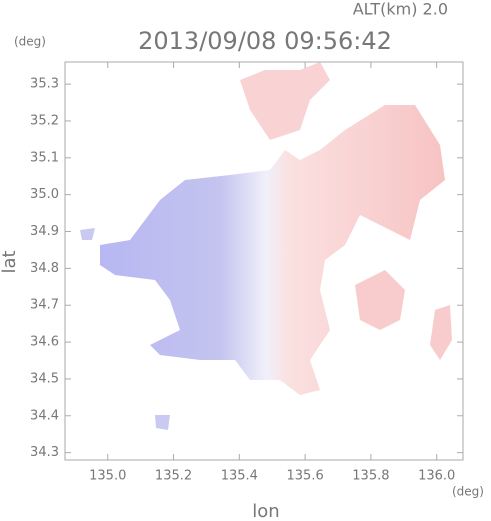  Describe the element at coordinates (30, 42) in the screenshot. I see `y-unit: (deg)` at that location.